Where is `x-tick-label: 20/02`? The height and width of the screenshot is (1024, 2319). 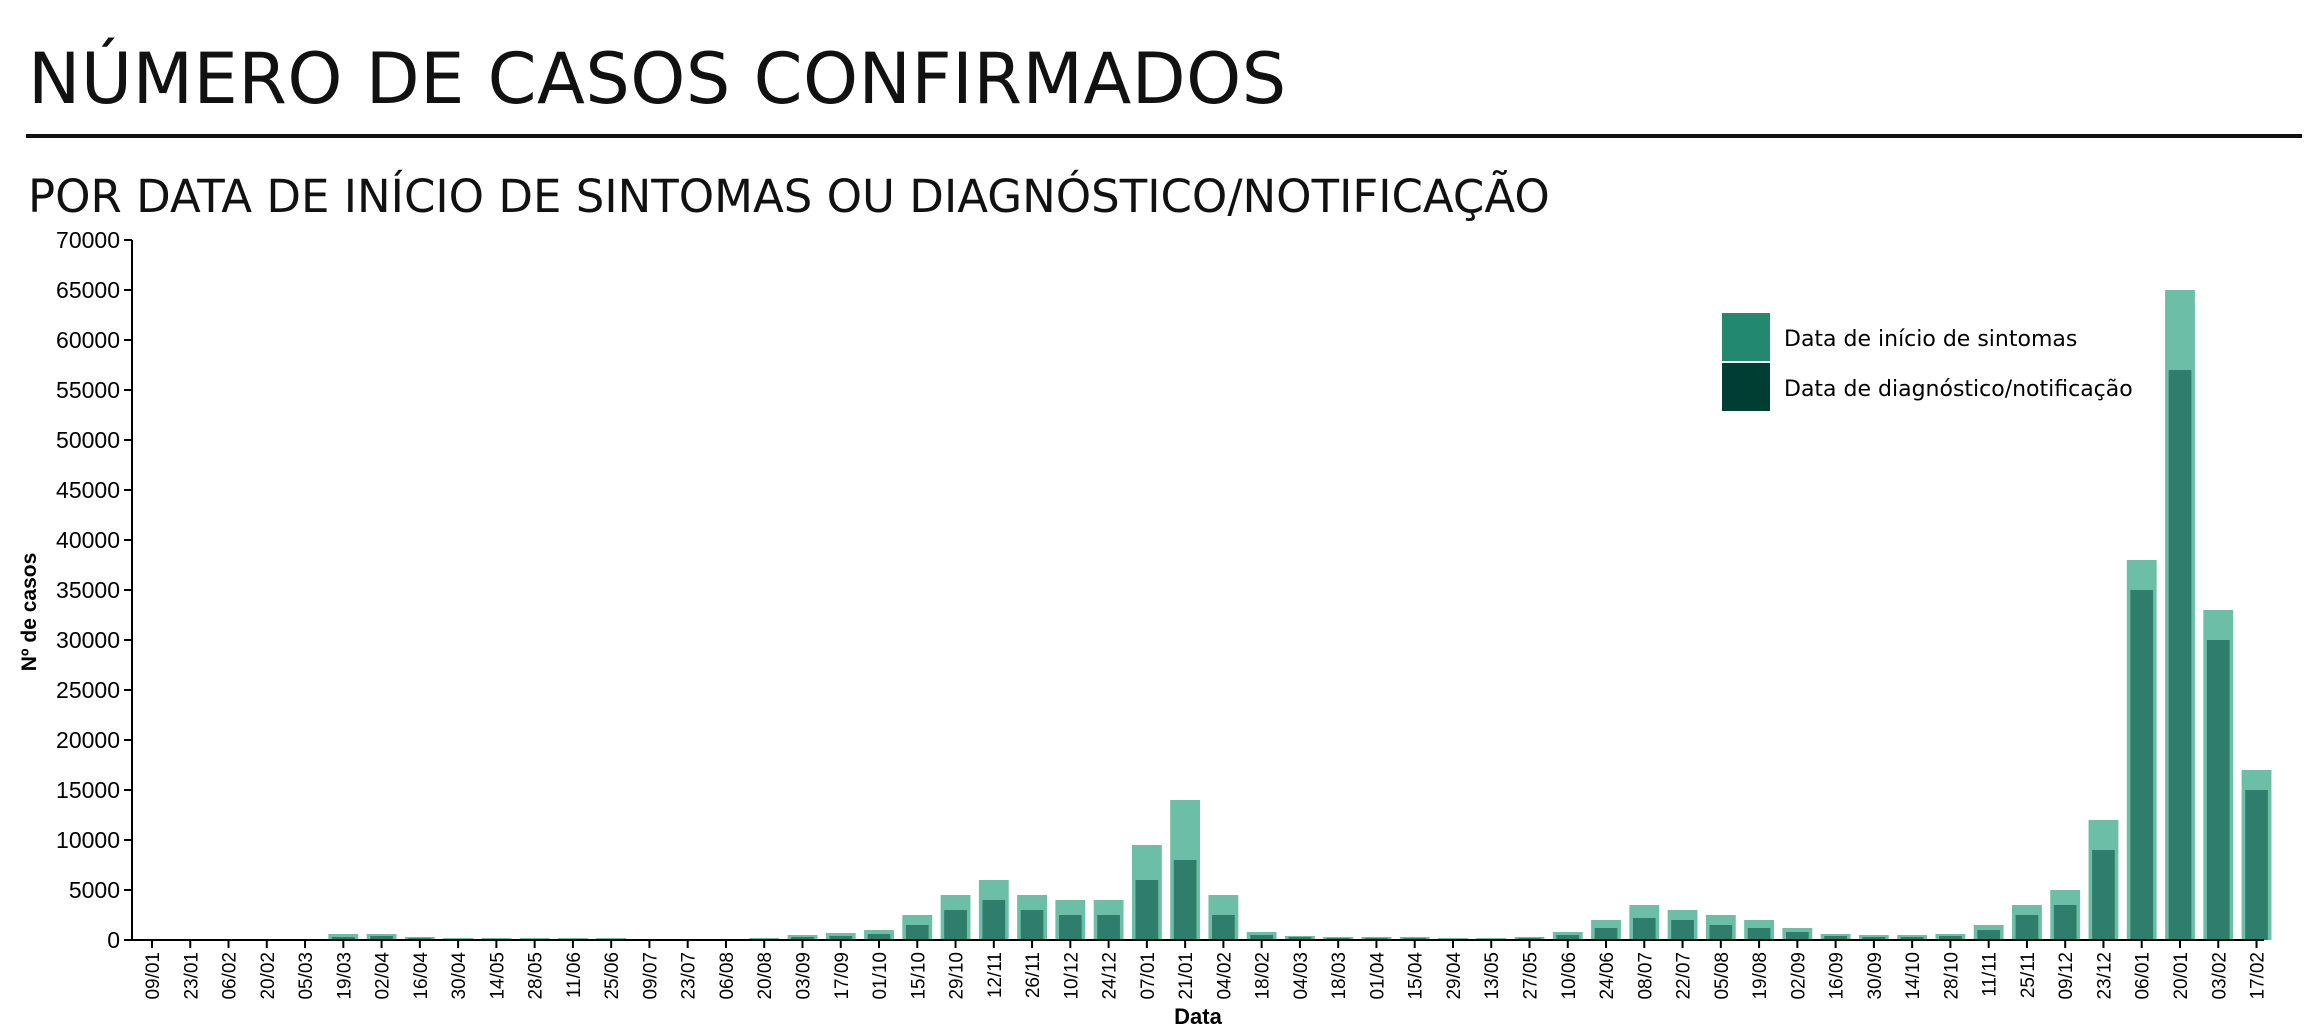
x-tick-label: 20/02 is located at coordinates (268, 976).